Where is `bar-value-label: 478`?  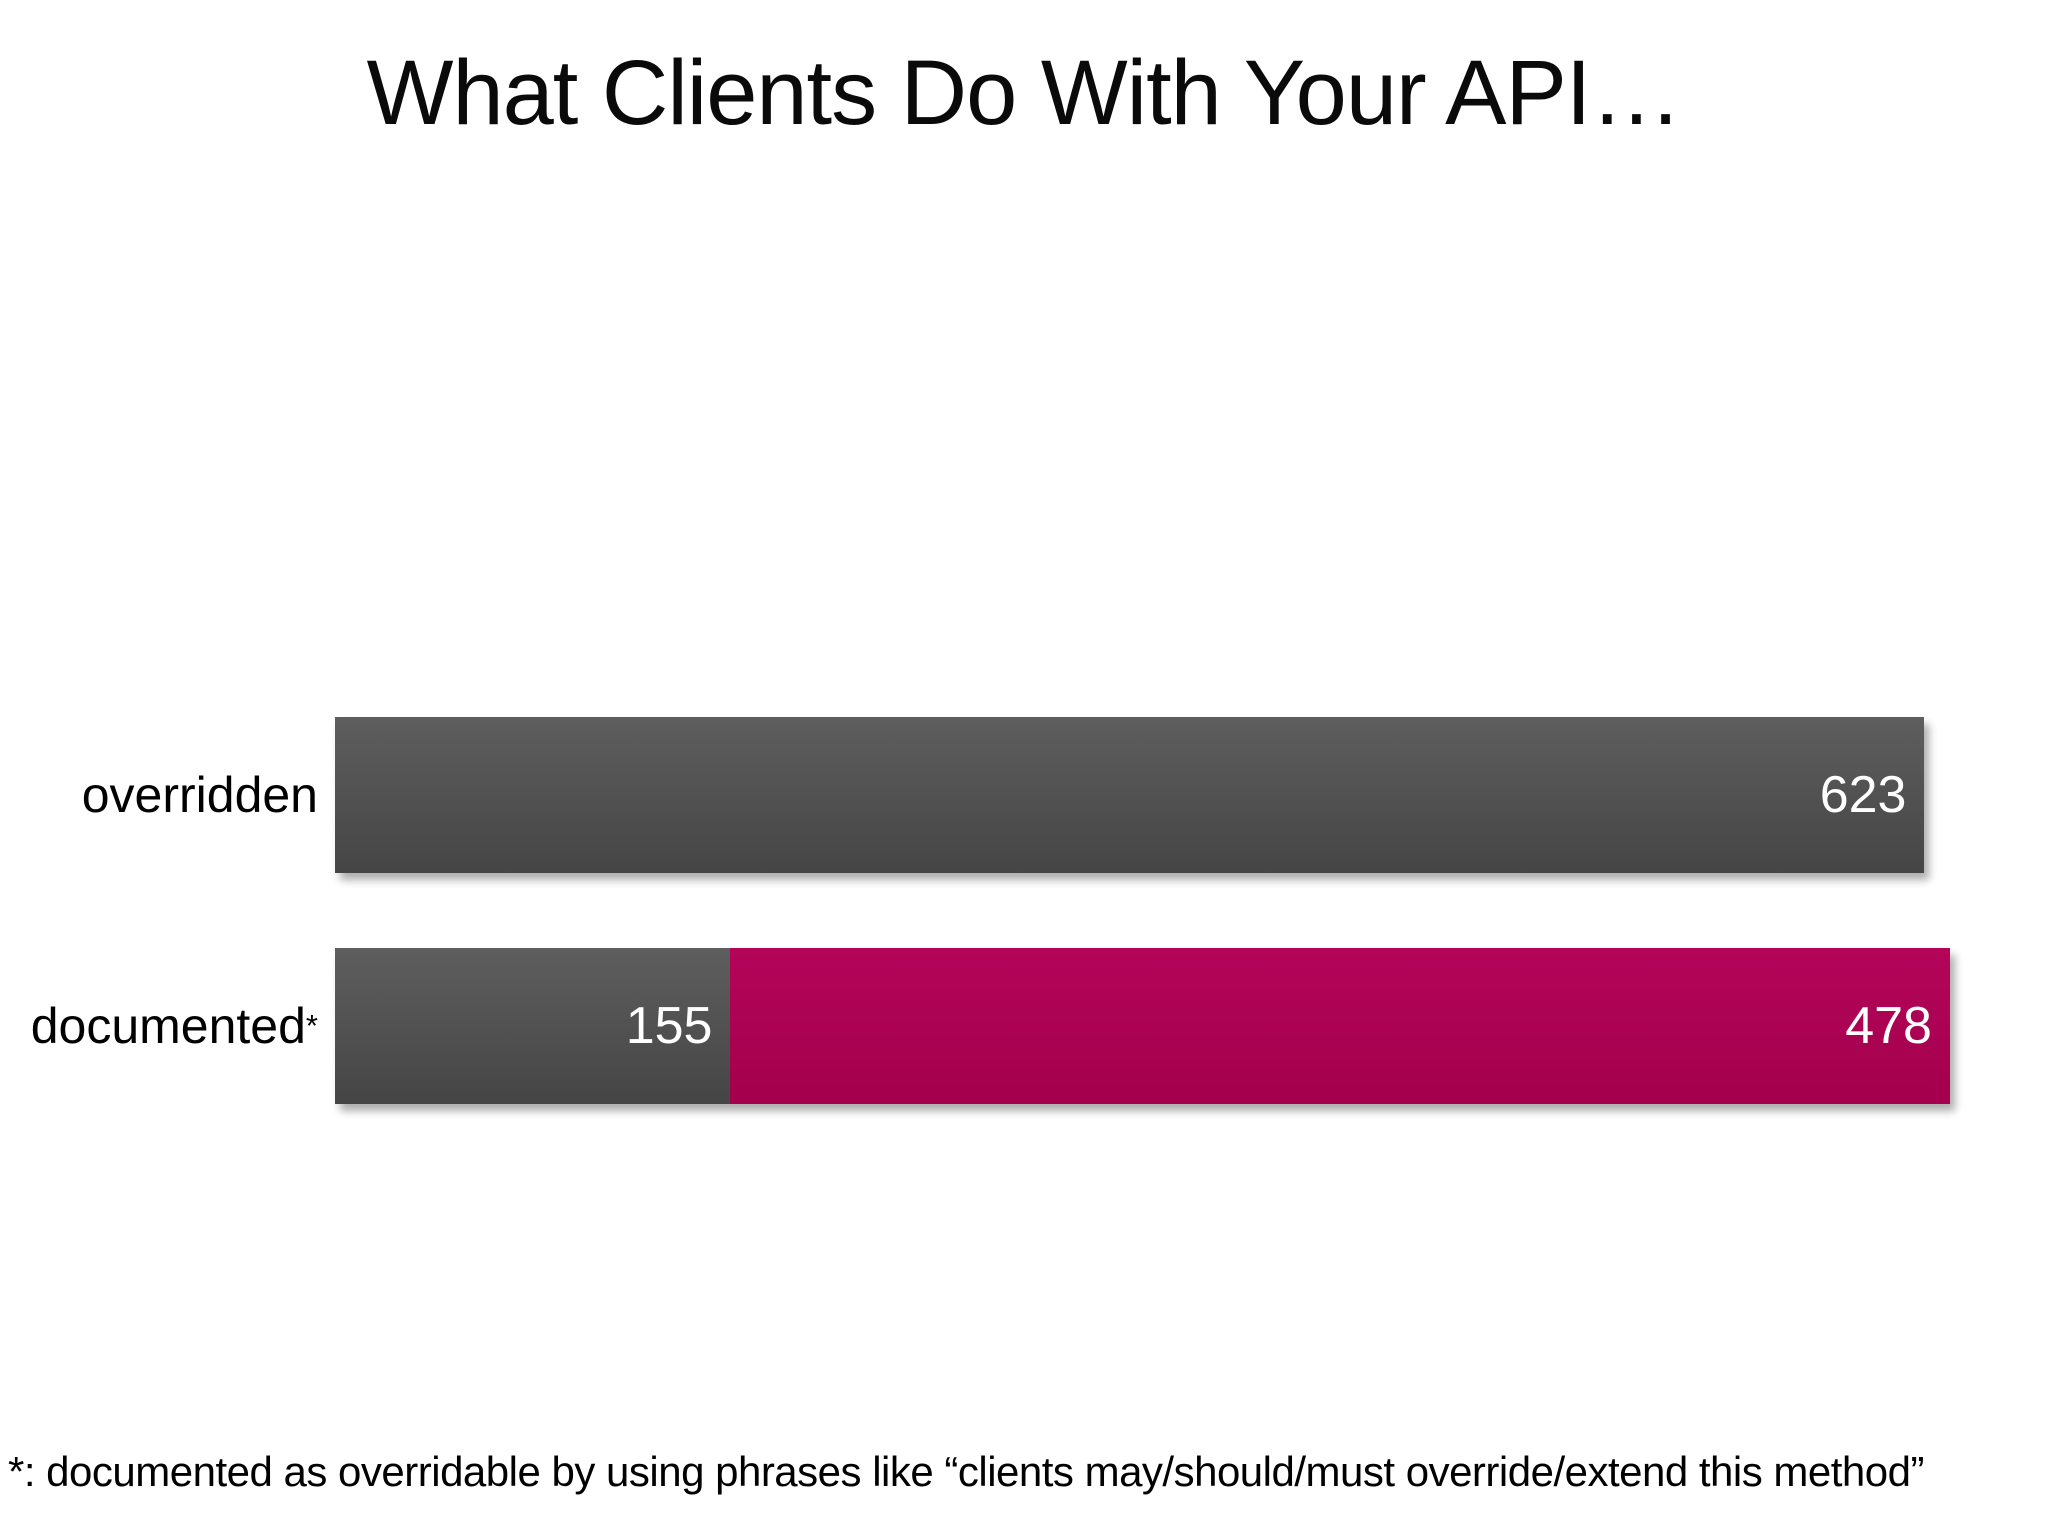
bar-value-label: 478 is located at coordinates (1888, 1026).